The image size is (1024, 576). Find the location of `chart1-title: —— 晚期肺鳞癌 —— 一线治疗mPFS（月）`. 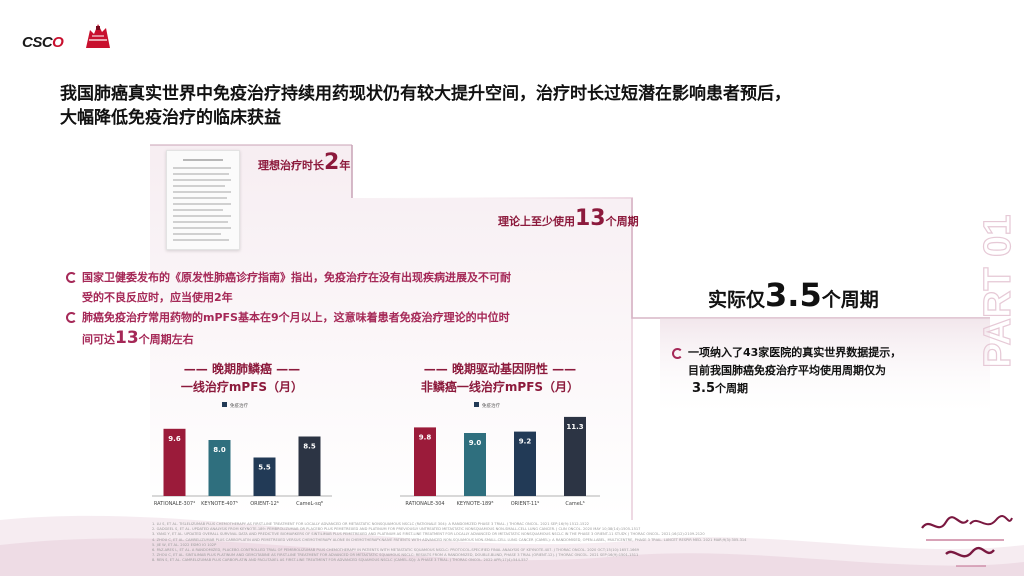

chart1-title: —— 晚期肺鳞癌 —— 一线治疗mPFS（月） is located at coordinates (242, 378).